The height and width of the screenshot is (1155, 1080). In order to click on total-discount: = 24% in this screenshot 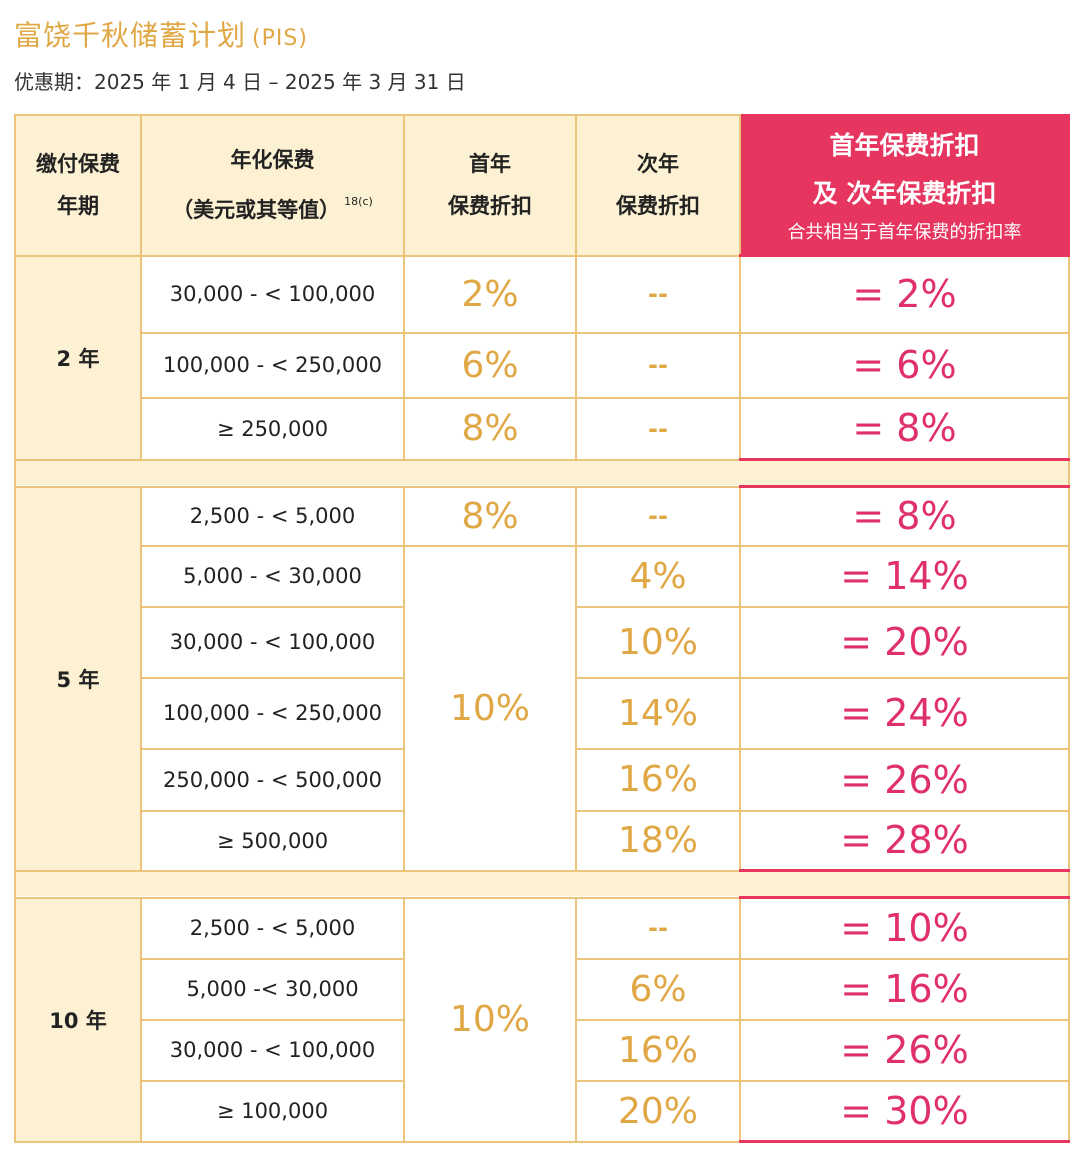, I will do `click(904, 713)`.